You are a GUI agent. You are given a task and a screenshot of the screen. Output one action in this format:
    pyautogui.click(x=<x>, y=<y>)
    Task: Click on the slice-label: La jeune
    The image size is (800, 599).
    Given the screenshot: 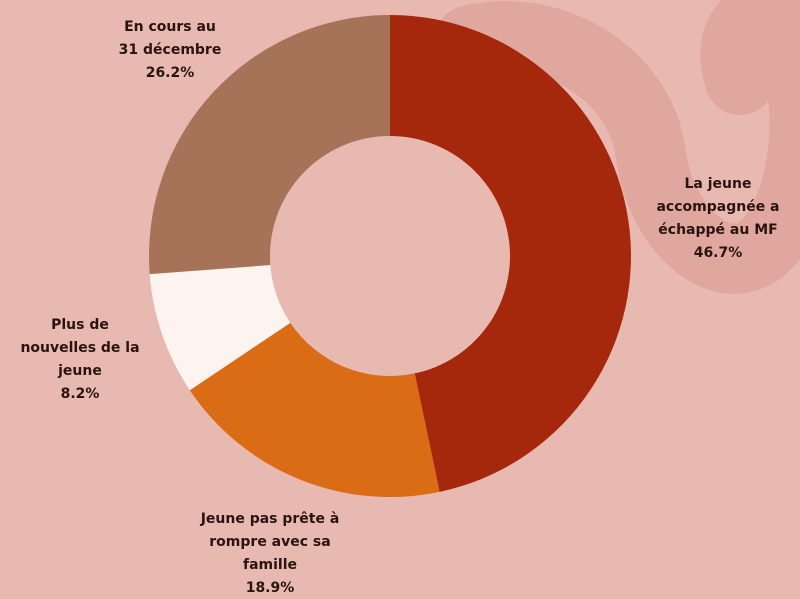 What is the action you would take?
    pyautogui.click(x=718, y=184)
    